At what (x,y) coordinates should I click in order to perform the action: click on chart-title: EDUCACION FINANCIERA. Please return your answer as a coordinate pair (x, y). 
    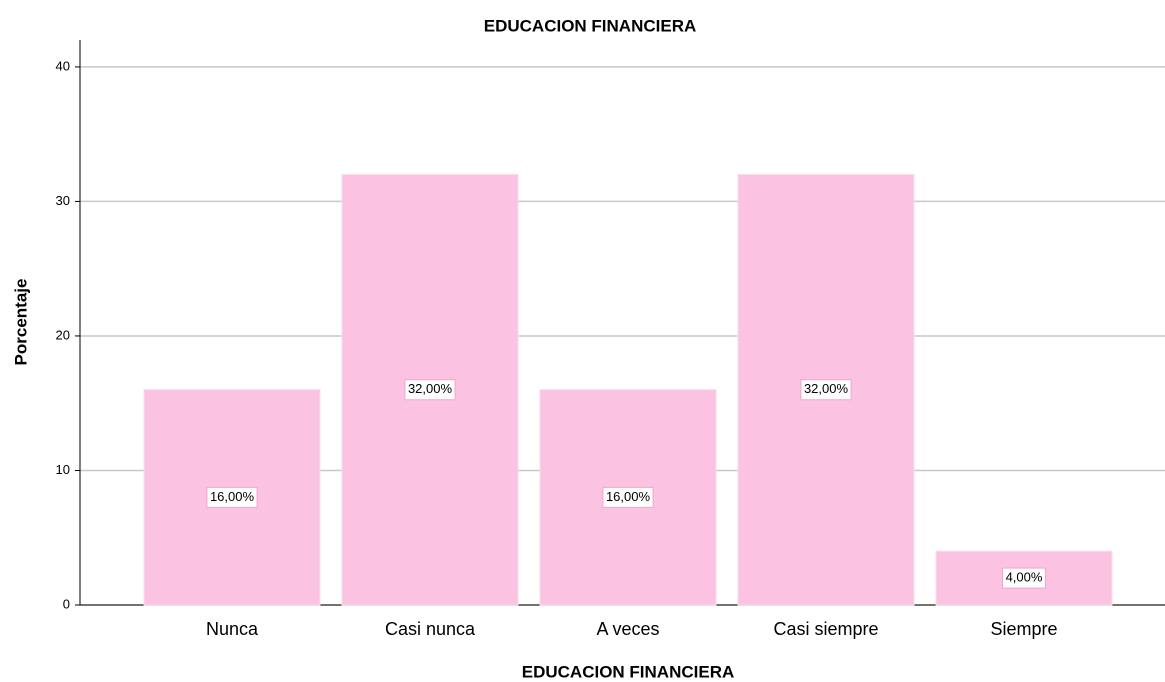
    Looking at the image, I should click on (590, 25).